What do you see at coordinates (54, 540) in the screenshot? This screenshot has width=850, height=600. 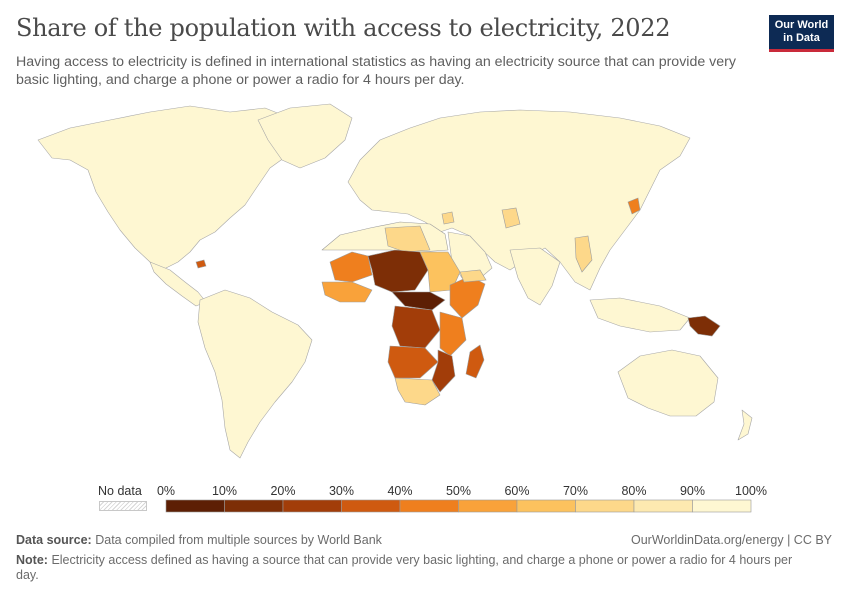 I see `data-source-label: Data source:` at bounding box center [54, 540].